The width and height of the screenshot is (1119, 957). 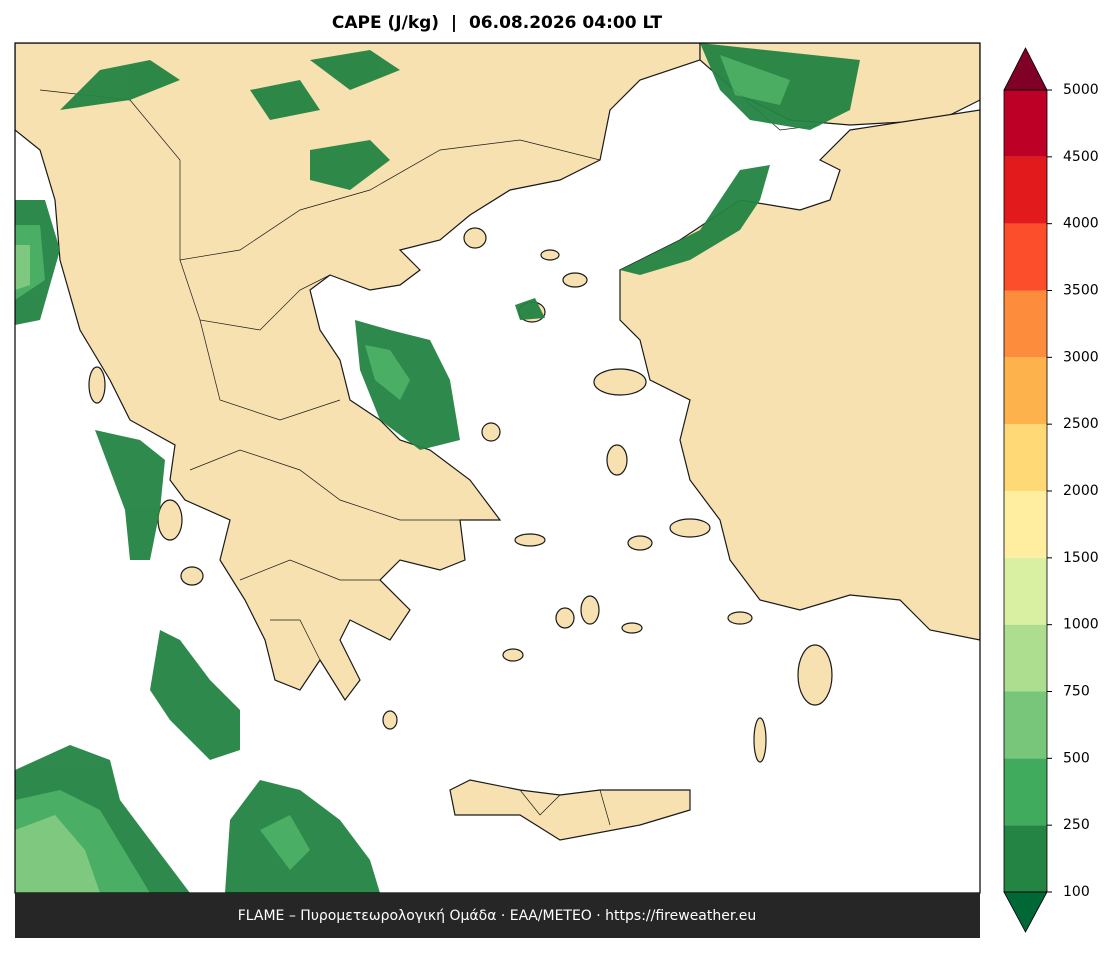 I want to click on colorbar-tick-label: 250, so click(x=1076, y=825).